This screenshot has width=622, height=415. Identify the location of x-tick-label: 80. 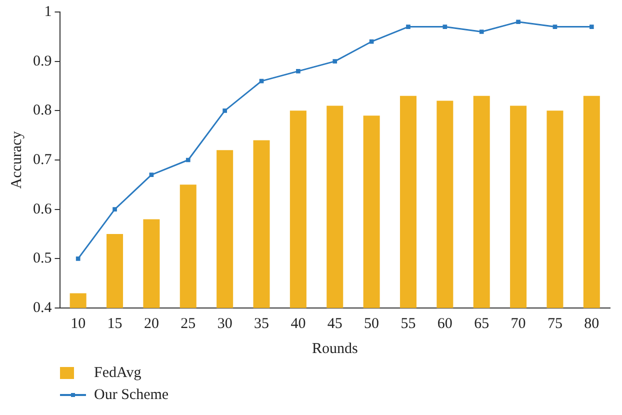
(592, 324).